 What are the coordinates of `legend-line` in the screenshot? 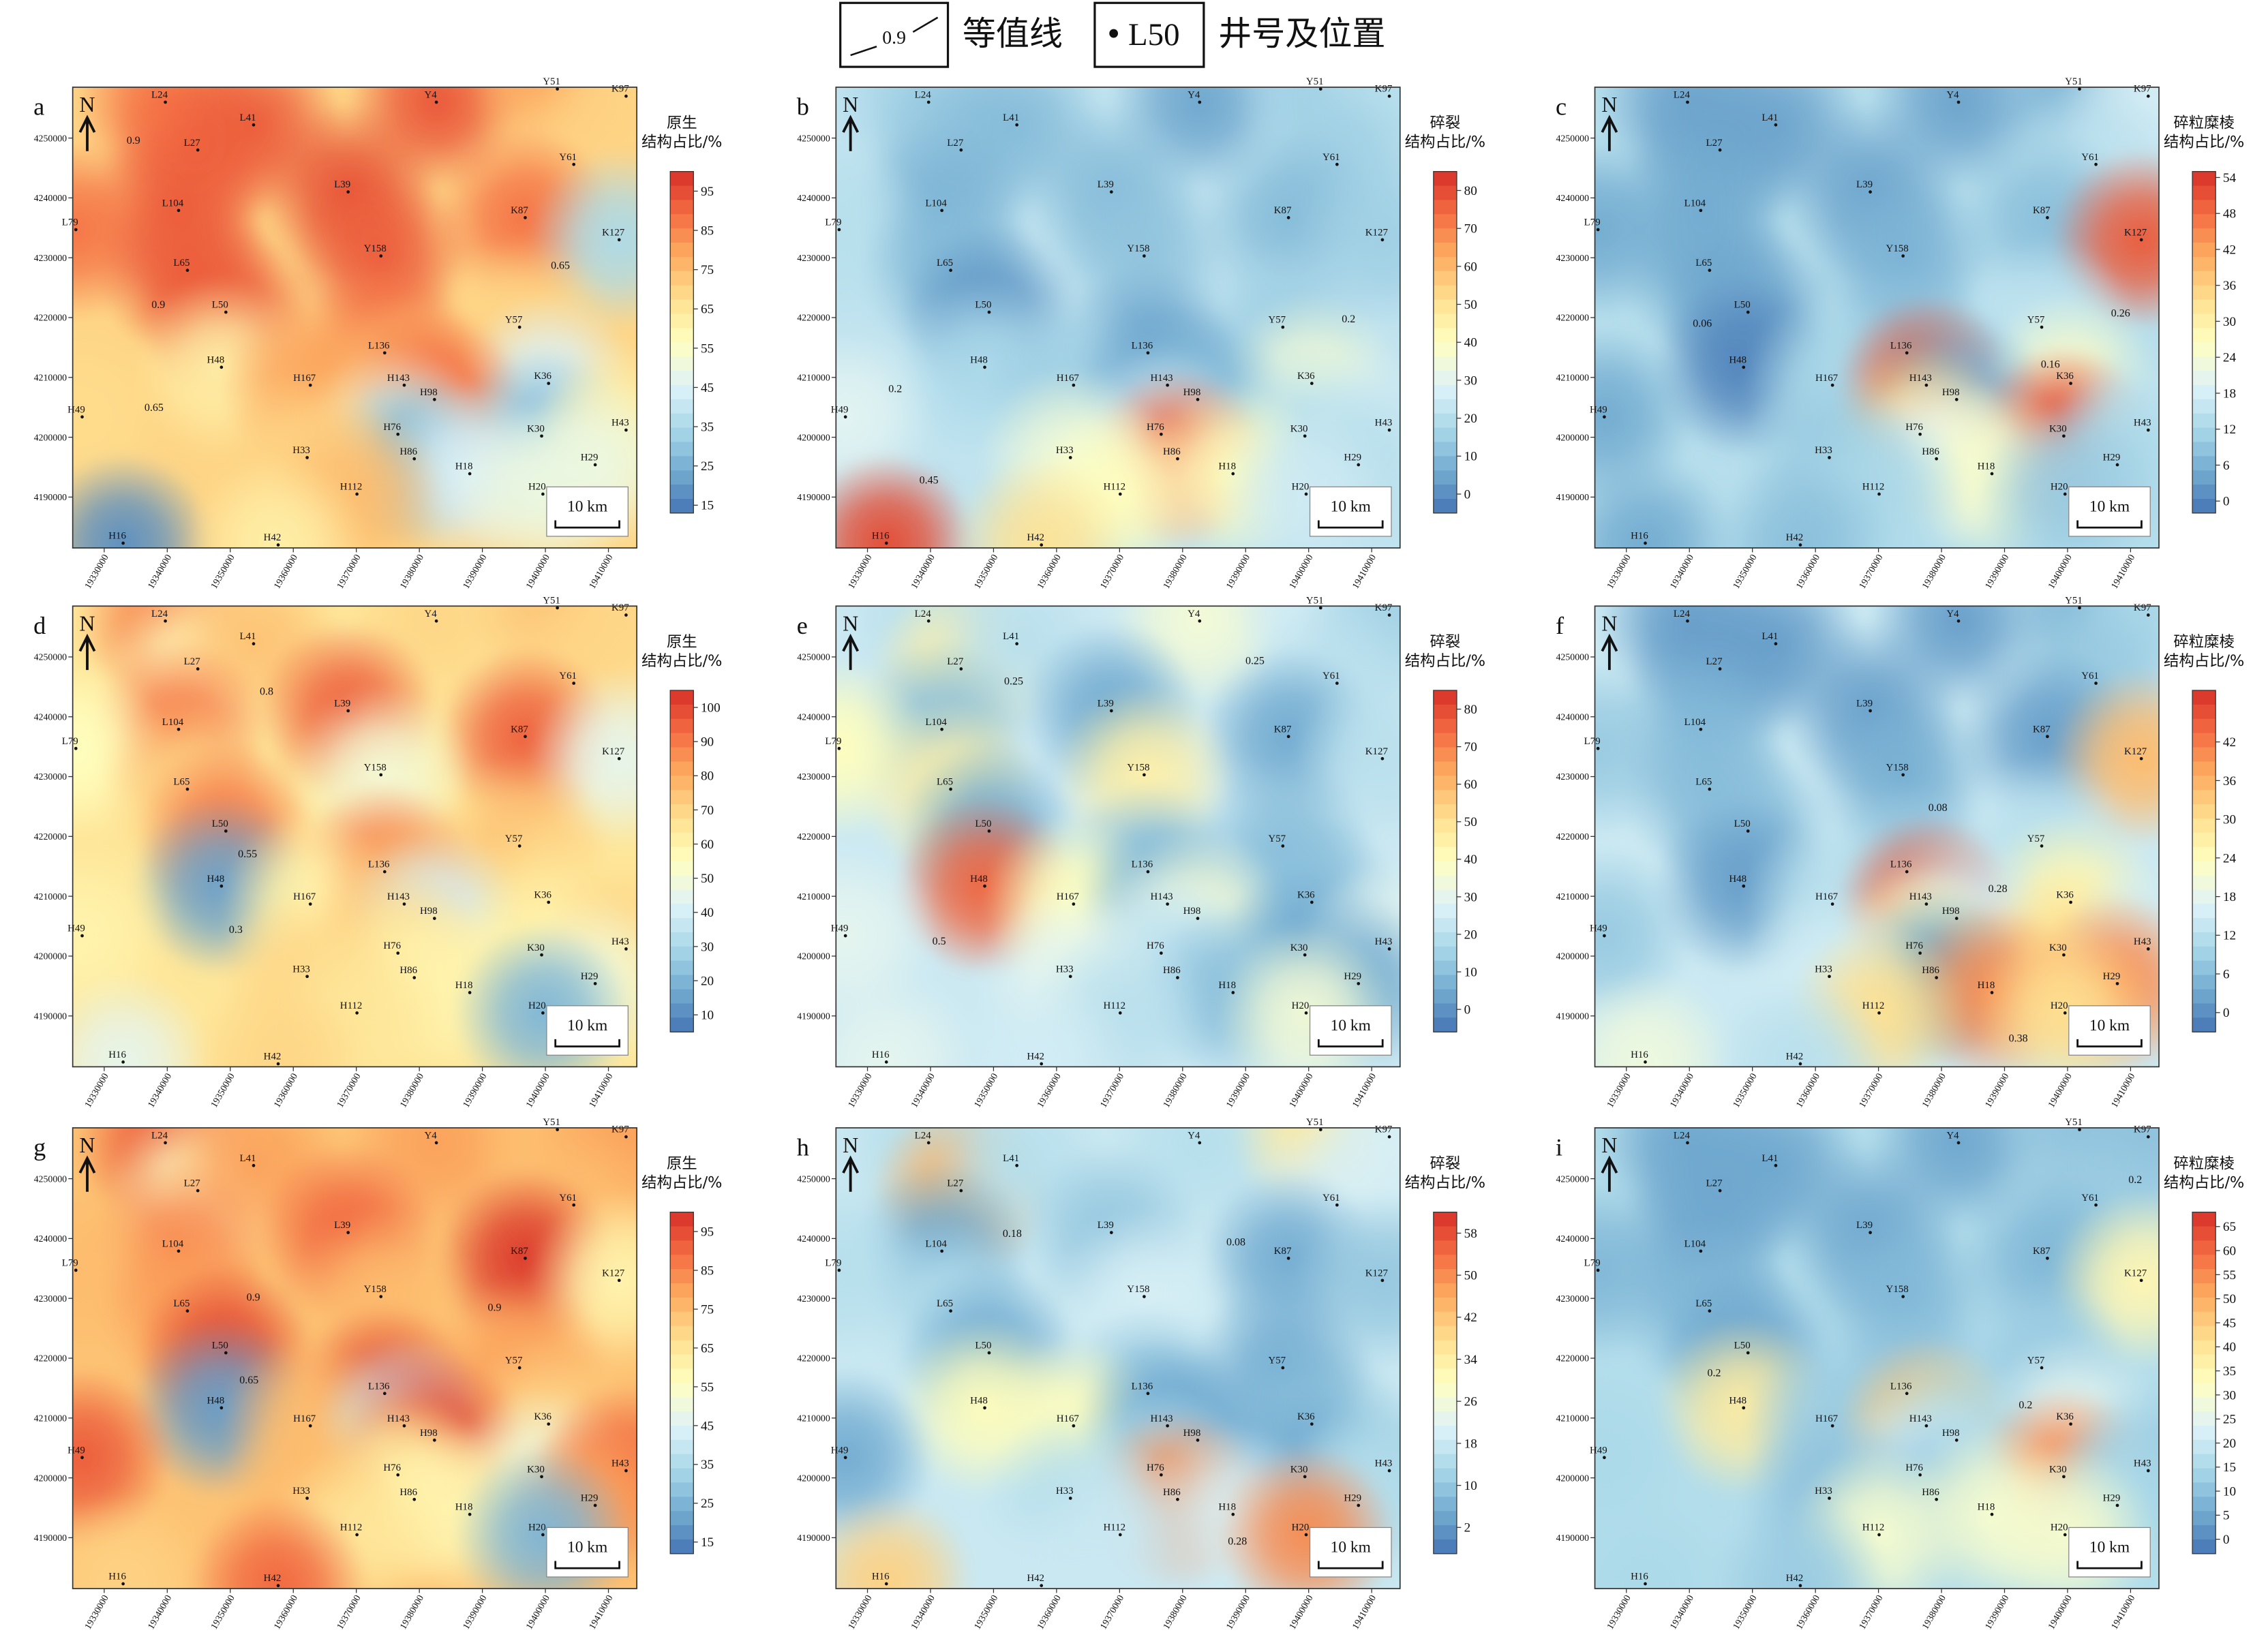 It's located at (925, 24).